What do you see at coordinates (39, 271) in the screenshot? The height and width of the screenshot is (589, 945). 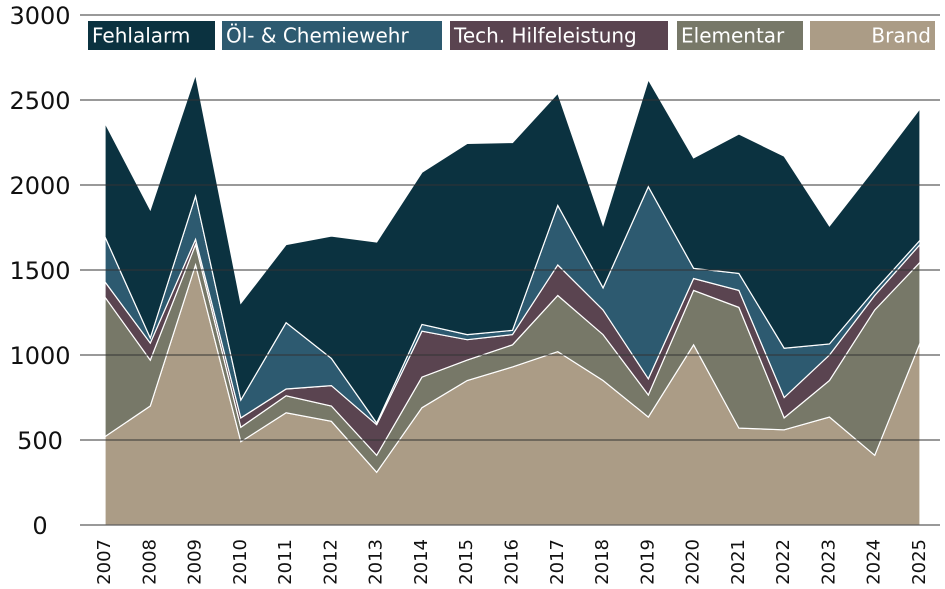 I see `y-tick-label: 1500` at bounding box center [39, 271].